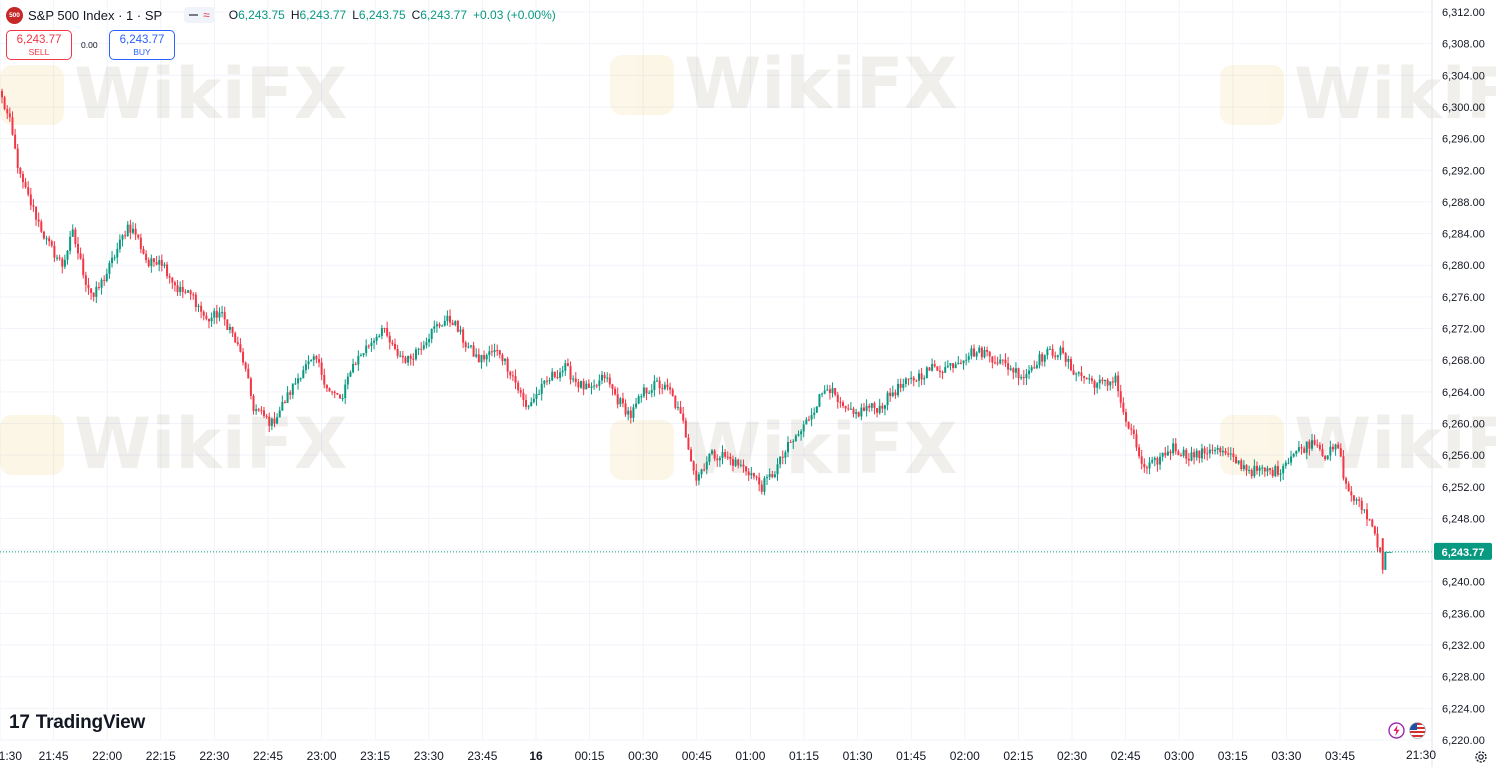 This screenshot has height=767, width=1496. What do you see at coordinates (11, 756) in the screenshot?
I see `time-tick-label: 21:30` at bounding box center [11, 756].